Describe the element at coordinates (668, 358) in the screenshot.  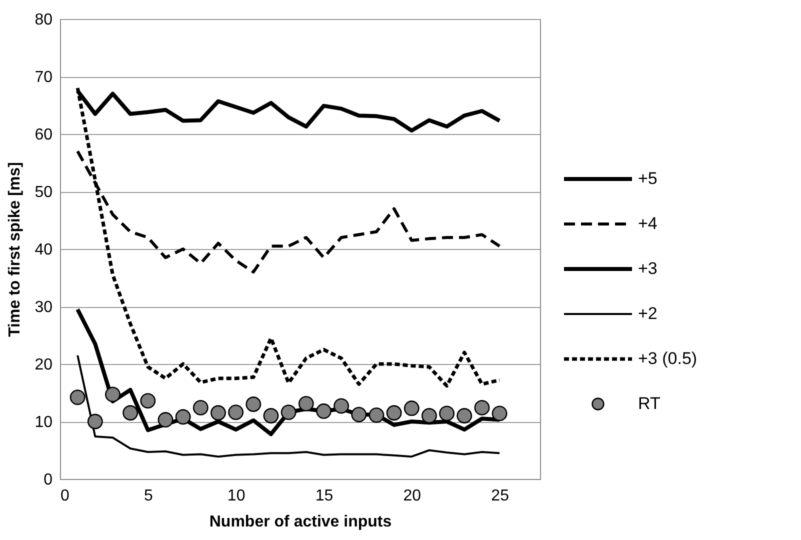
I see `legend-label: +3 (0.5)` at that location.